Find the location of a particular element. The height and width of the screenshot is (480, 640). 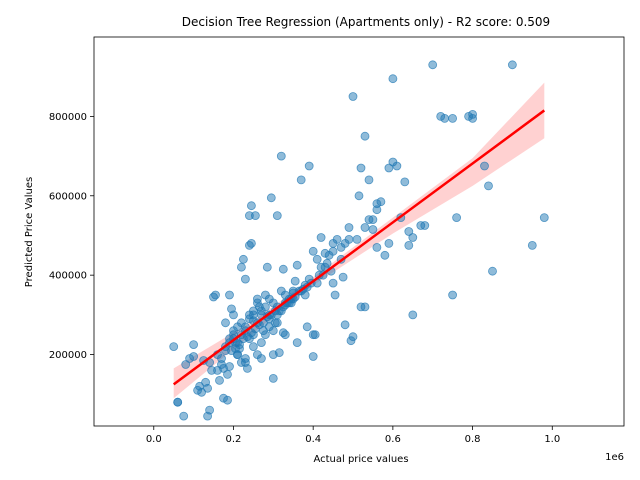

x-axis-offset-label: 1e6 is located at coordinates (614, 457).